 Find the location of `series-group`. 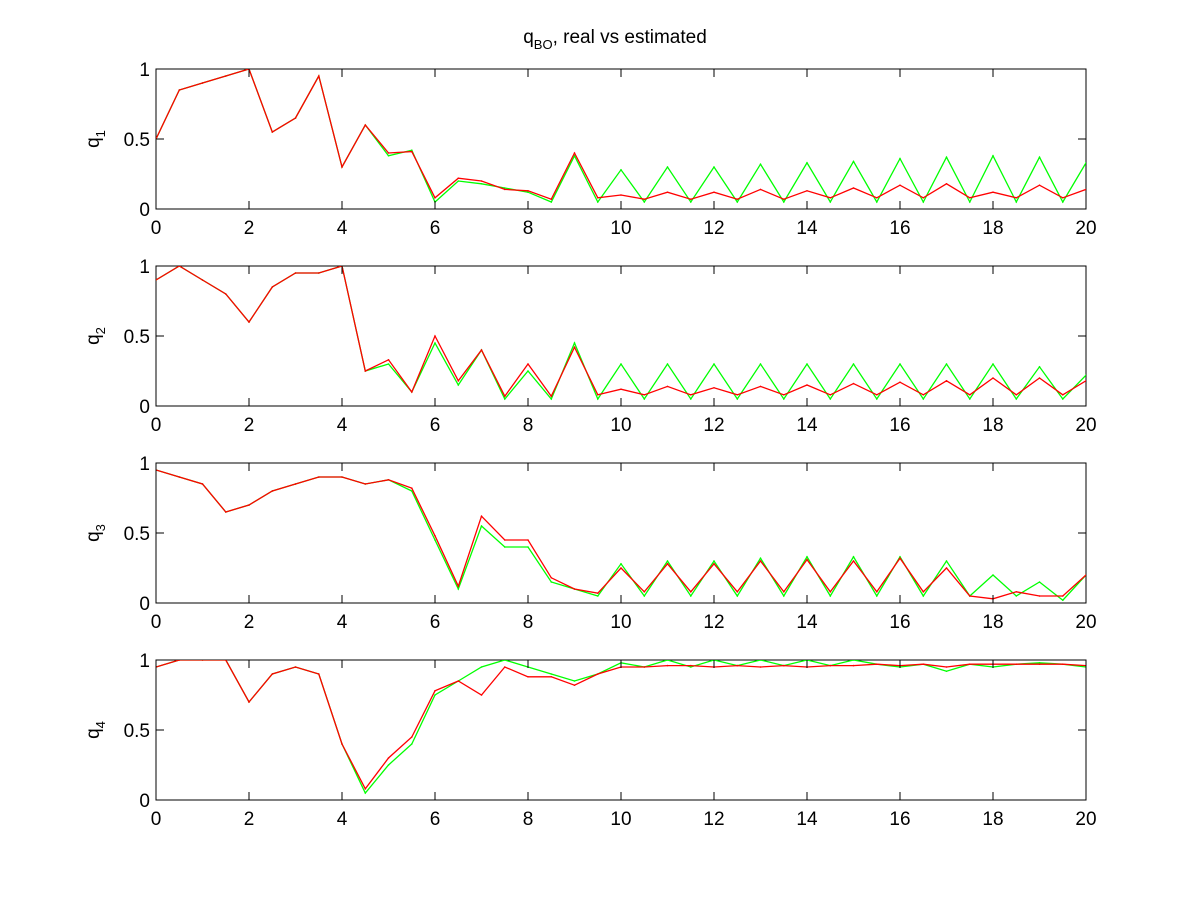

series-group is located at coordinates (621, 535).